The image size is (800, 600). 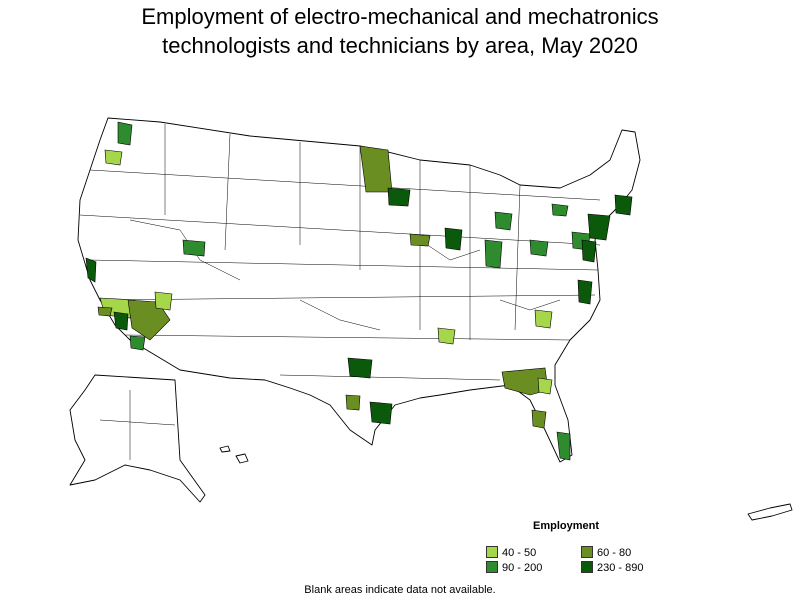 I want to click on area-south-florida, so click(x=563, y=446).